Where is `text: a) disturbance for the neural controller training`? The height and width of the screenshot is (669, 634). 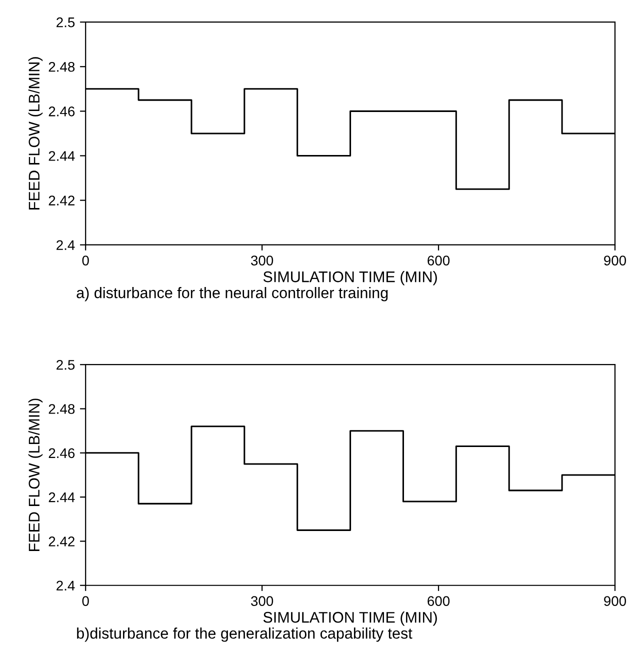
text: a) disturbance for the neural controller training is located at coordinates (232, 294).